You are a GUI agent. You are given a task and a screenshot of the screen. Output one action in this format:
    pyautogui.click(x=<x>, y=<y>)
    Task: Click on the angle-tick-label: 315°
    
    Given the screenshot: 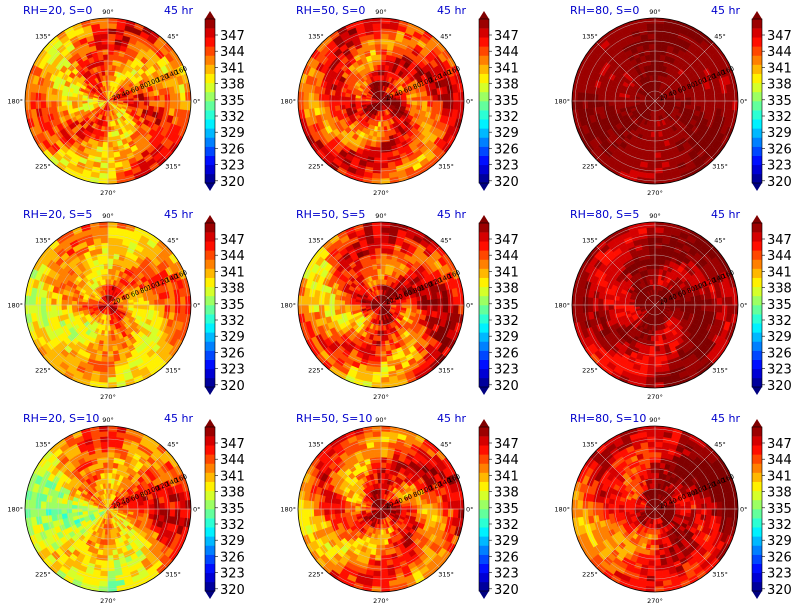 What is the action you would take?
    pyautogui.click(x=446, y=575)
    